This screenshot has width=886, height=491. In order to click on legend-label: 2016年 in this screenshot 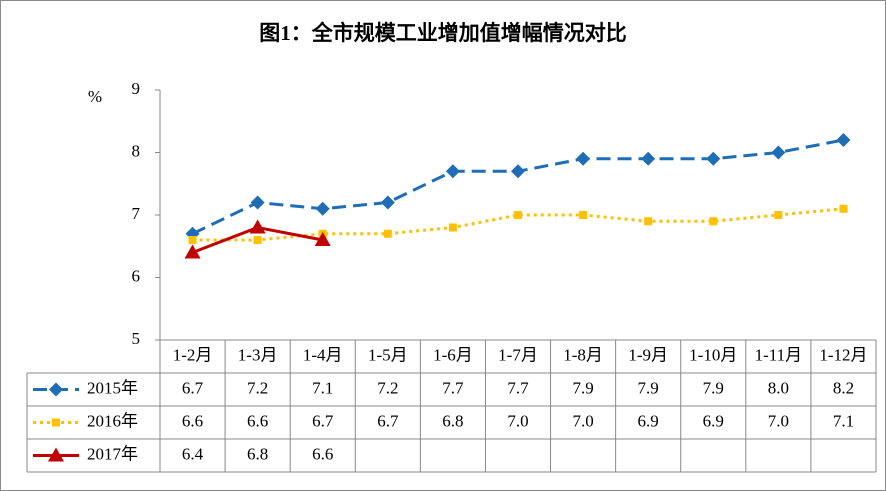, I will do `click(112, 420)`.